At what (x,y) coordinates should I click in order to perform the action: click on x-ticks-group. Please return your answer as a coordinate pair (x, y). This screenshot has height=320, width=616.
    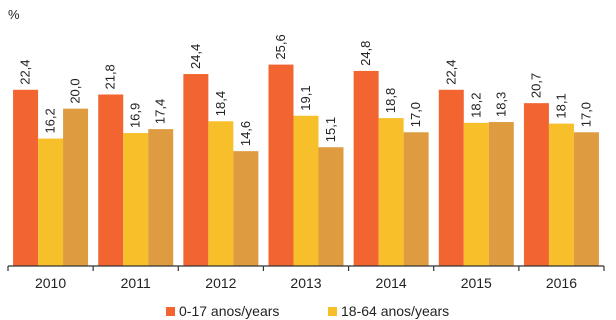
    Looking at the image, I should click on (306, 268).